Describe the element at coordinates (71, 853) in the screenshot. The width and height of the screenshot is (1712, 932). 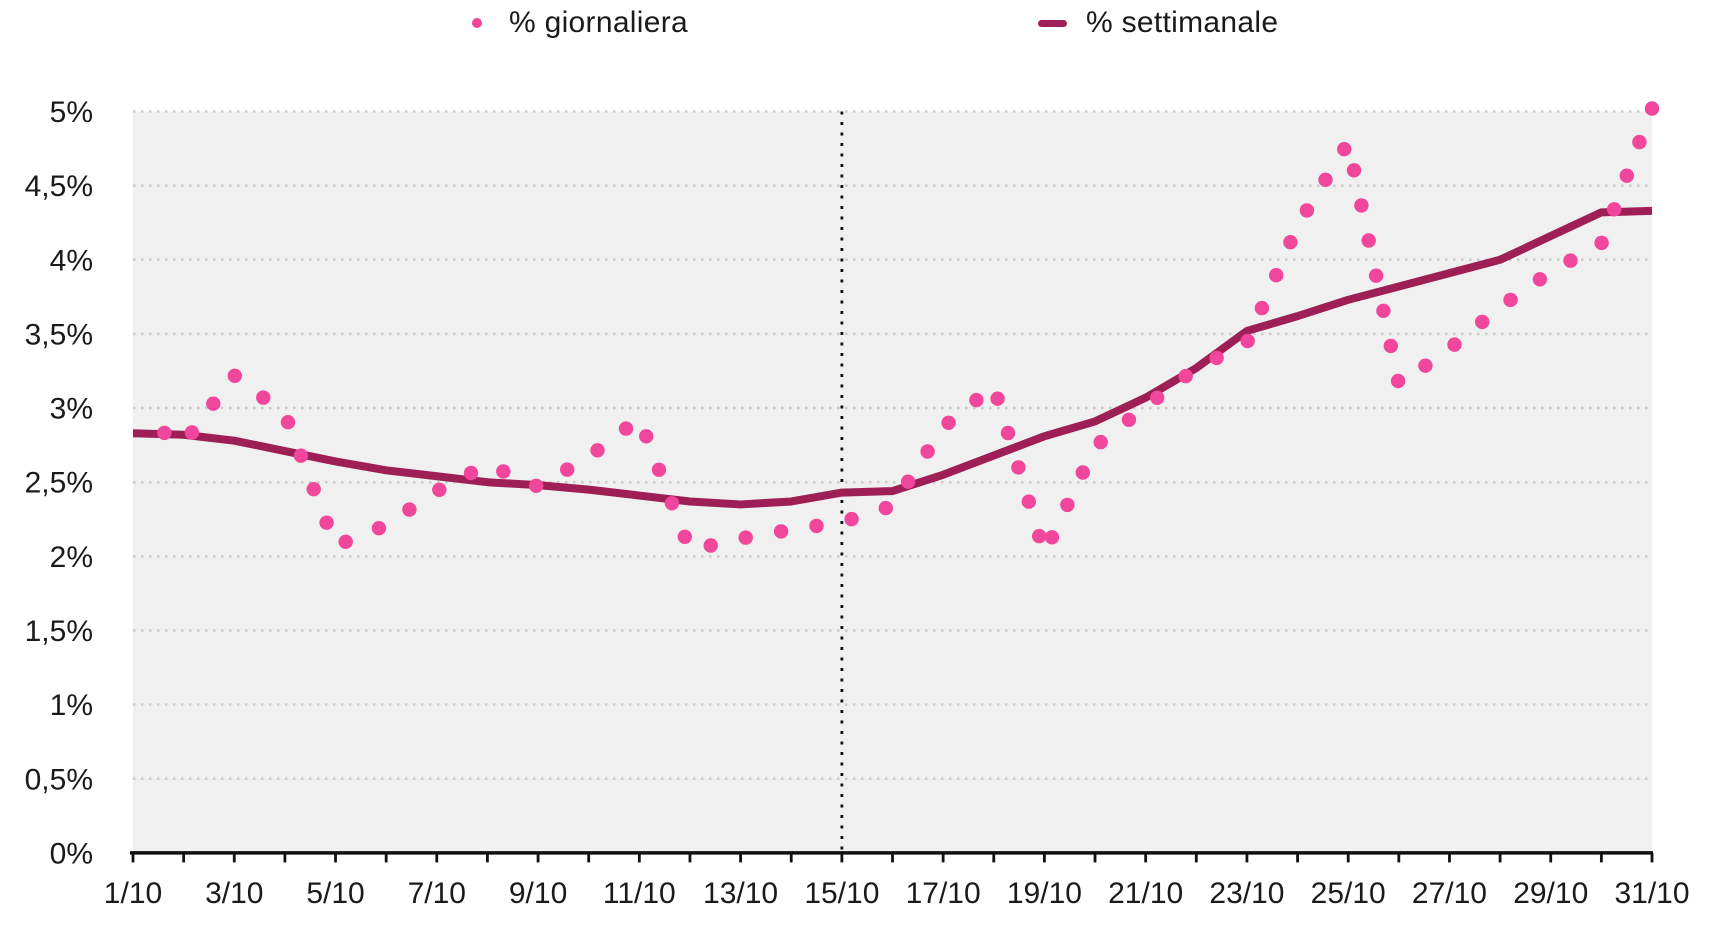
I see `y-tick-label: 0%` at that location.